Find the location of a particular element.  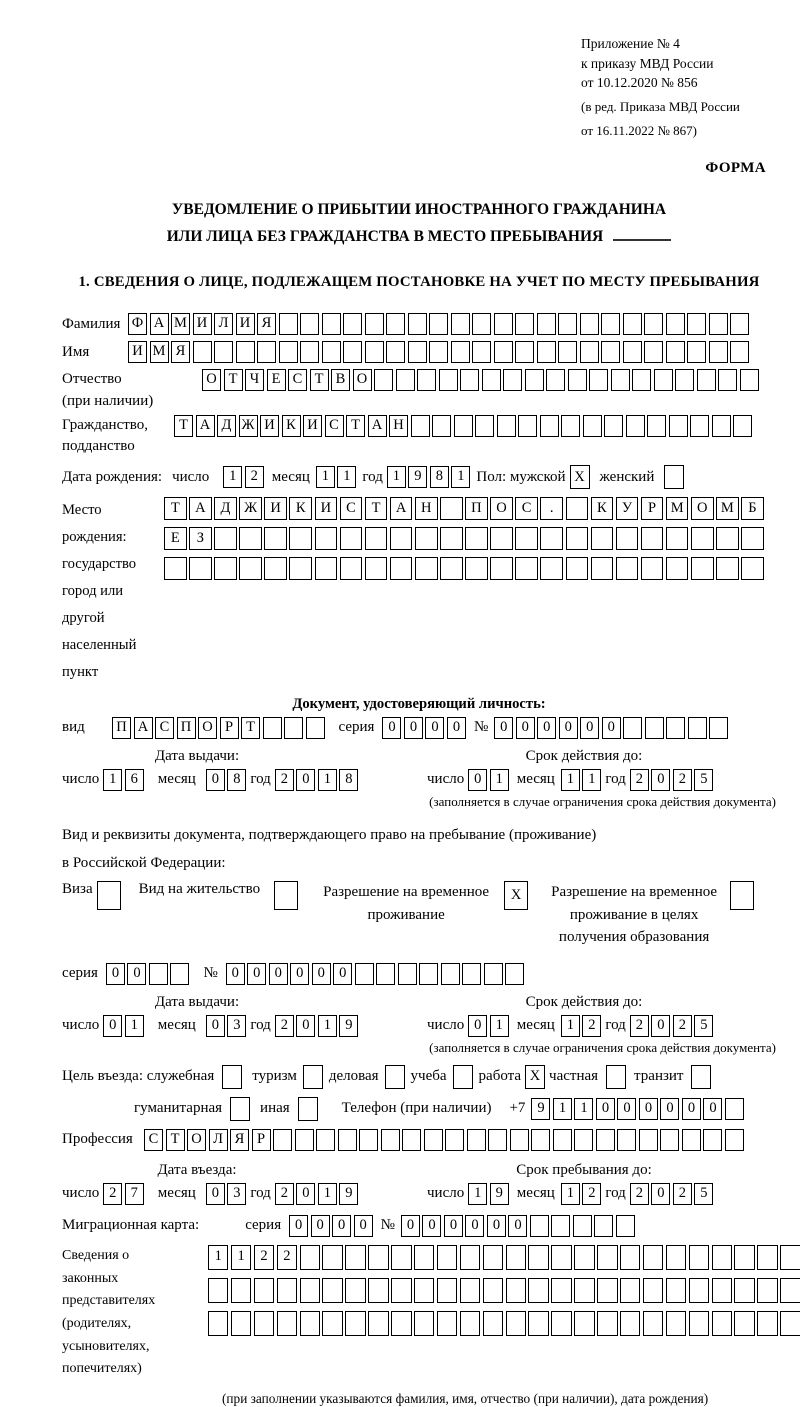

temp-residence-education-checkbox is located at coordinates (742, 896).